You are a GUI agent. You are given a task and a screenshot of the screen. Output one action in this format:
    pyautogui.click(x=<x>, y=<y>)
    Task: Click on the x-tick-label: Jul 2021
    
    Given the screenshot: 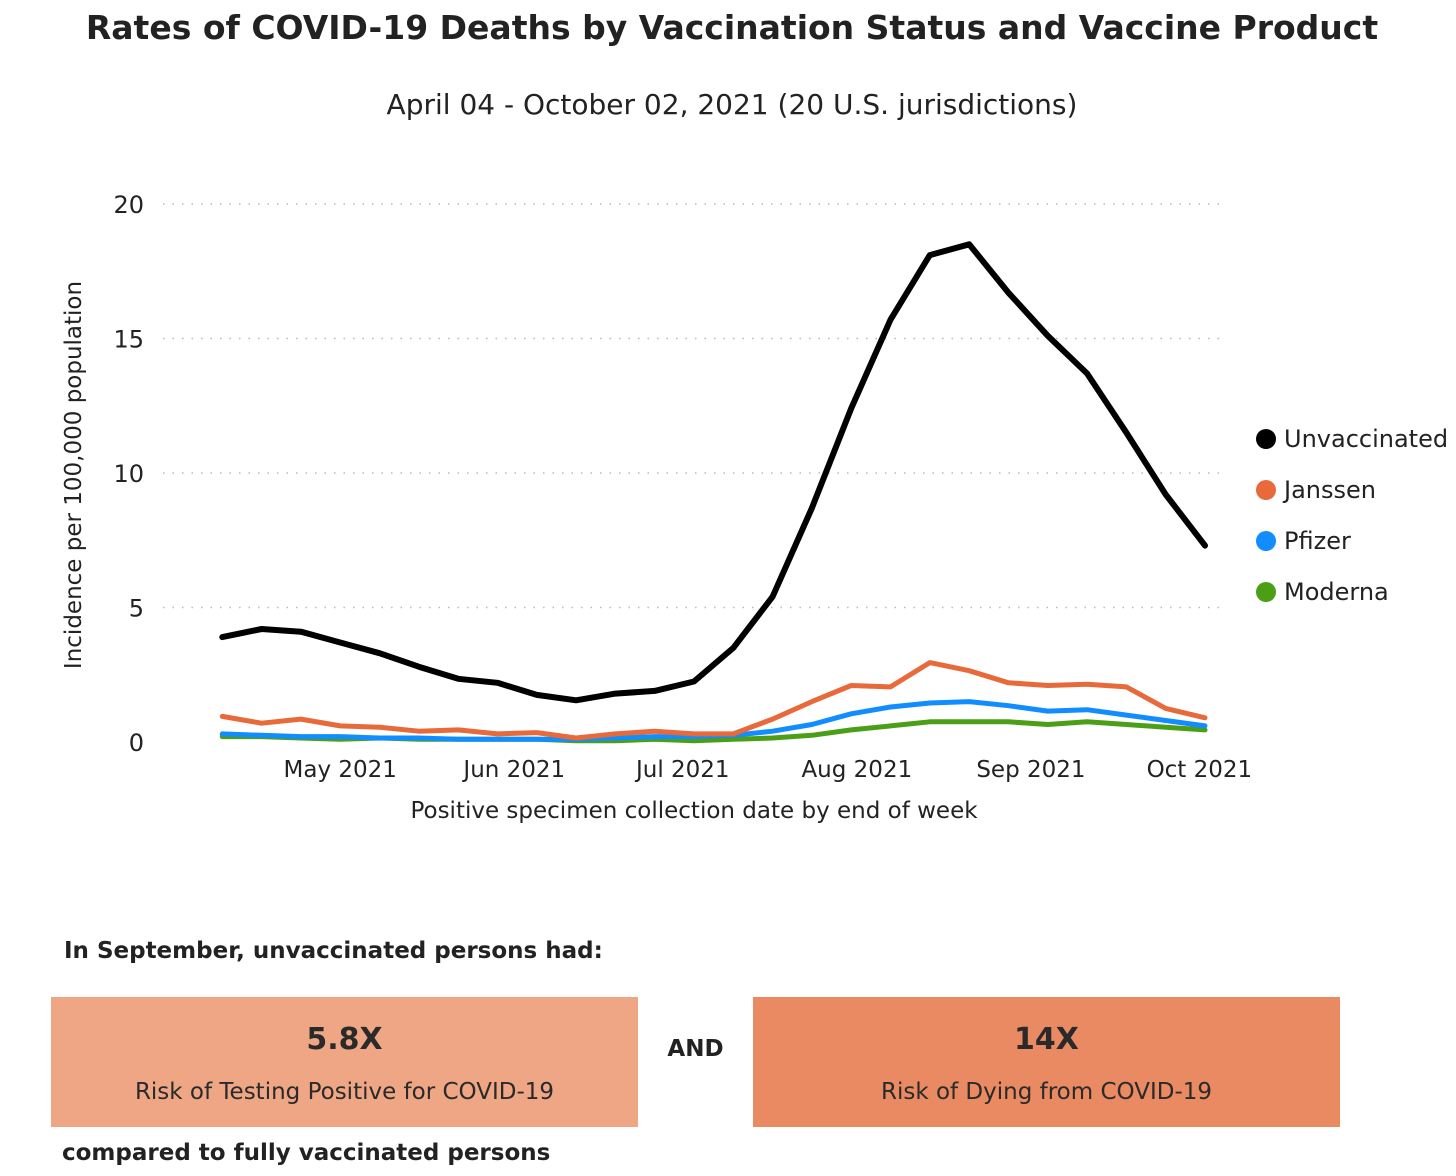 What is the action you would take?
    pyautogui.click(x=682, y=770)
    